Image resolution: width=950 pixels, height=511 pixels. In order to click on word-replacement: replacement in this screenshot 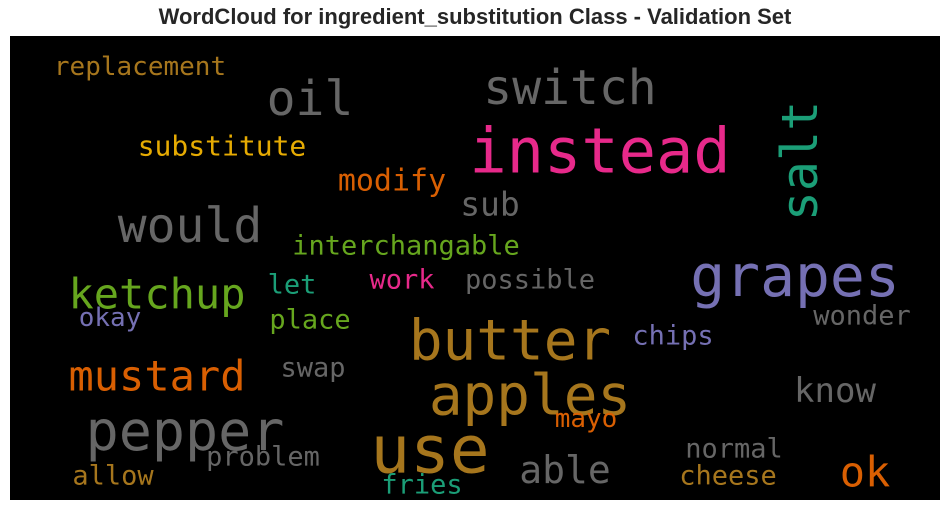, I will do `click(140, 67)`.